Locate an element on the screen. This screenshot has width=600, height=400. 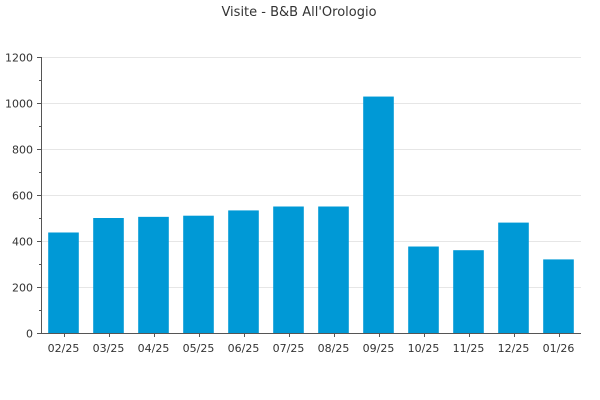
x-tick-label: 08/25 is located at coordinates (334, 348).